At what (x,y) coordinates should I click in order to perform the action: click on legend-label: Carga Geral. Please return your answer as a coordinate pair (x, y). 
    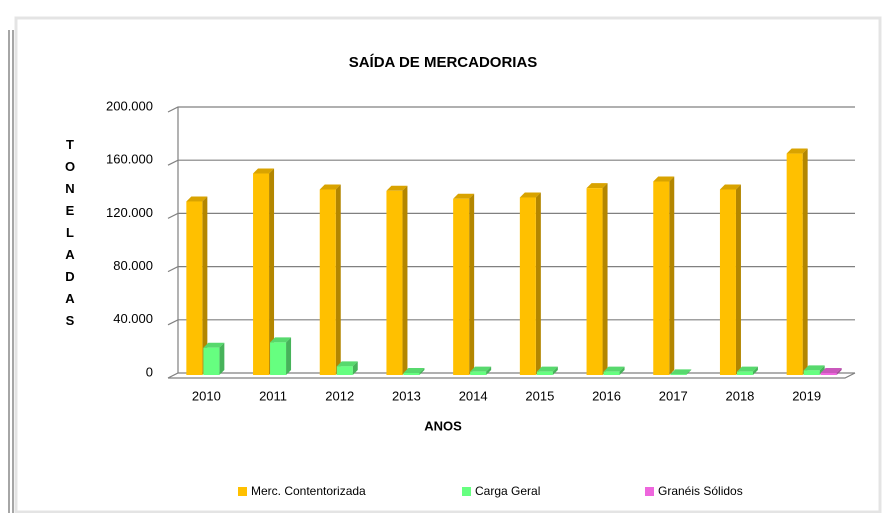
    Looking at the image, I should click on (507, 491).